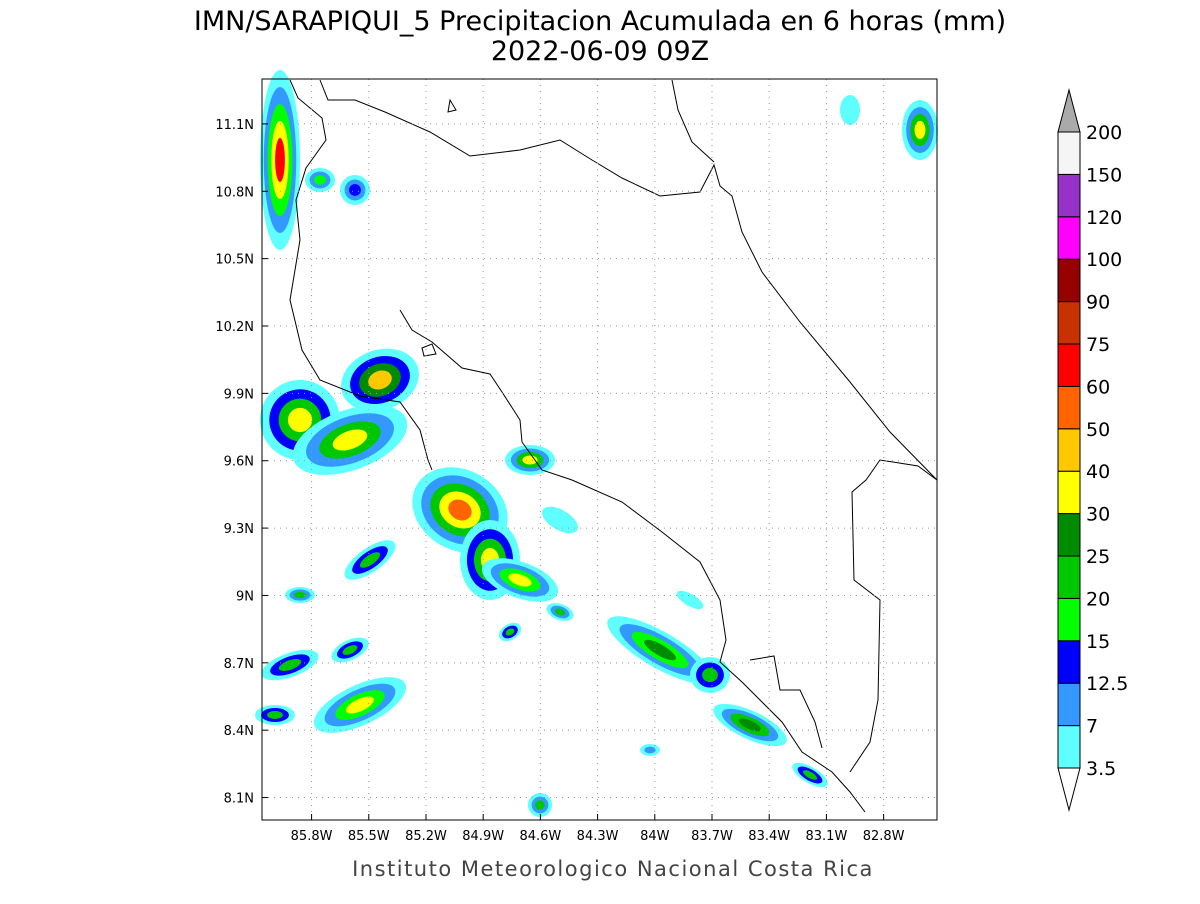  What do you see at coordinates (234, 327) in the screenshot?
I see `y-tick-label: 10.2N` at bounding box center [234, 327].